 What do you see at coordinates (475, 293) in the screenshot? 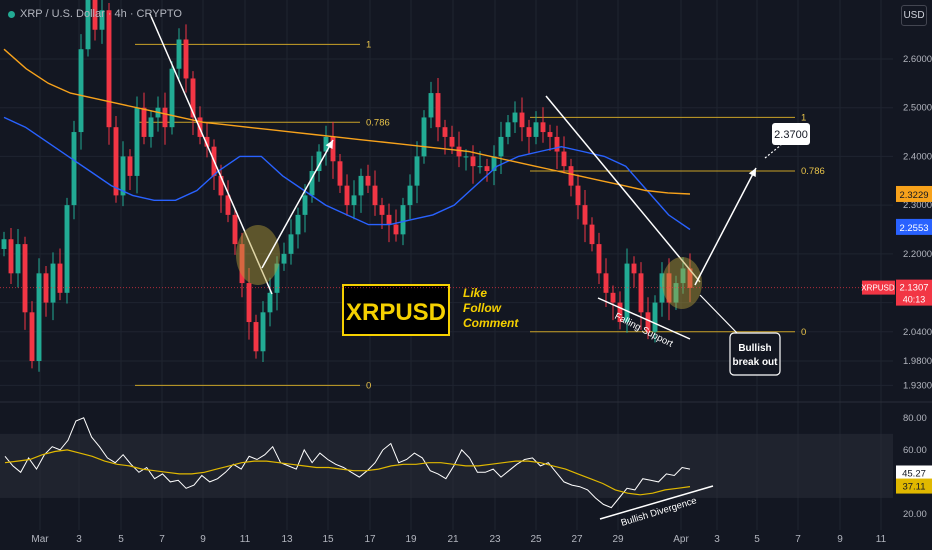
I see `like-text: Like` at bounding box center [475, 293].